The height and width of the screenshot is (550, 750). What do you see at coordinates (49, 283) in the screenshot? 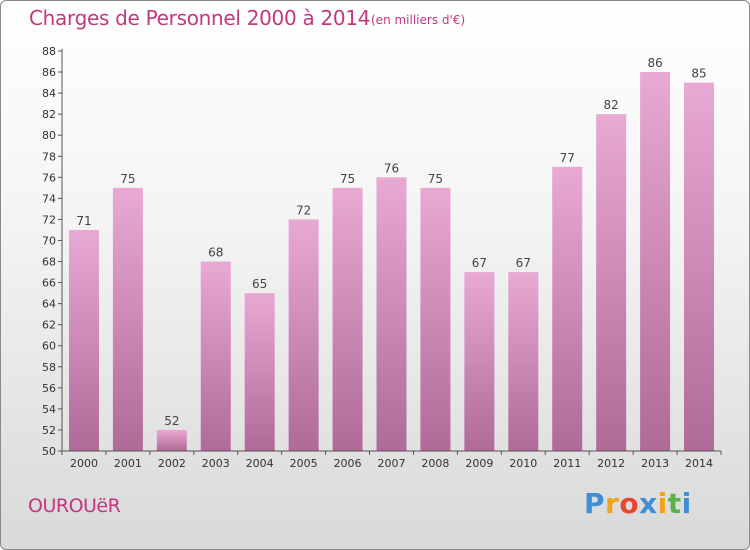
I see `y-tick-label-66: 66` at bounding box center [49, 283].